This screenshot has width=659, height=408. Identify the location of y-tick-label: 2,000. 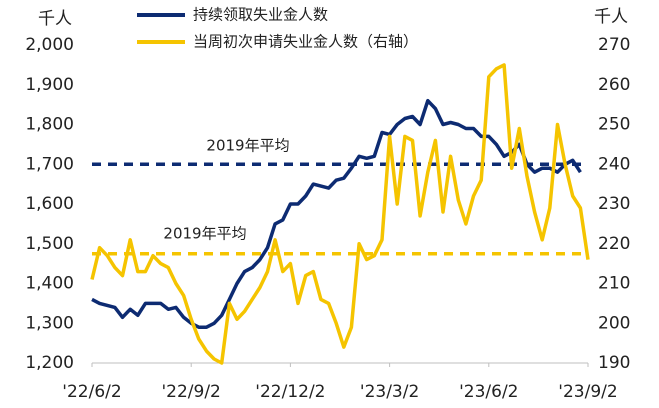
(49, 45).